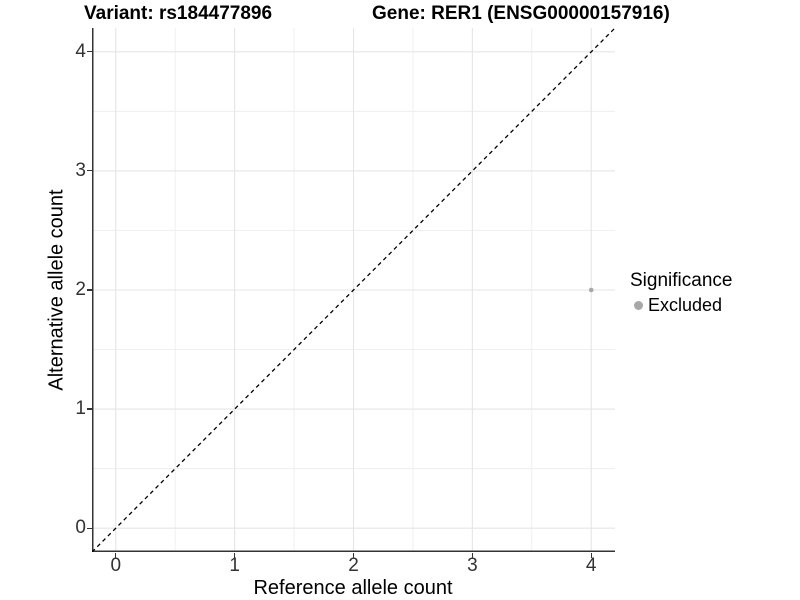  I want to click on gene-title: Gene: RER1 (ENSG00000157916), so click(521, 13).